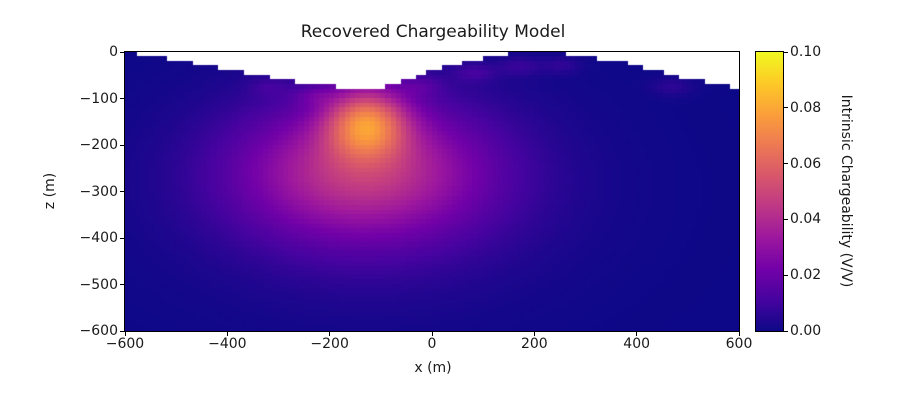 The height and width of the screenshot is (400, 900). Describe the element at coordinates (806, 163) in the screenshot. I see `colorbar-tick-label: 0.06` at that location.